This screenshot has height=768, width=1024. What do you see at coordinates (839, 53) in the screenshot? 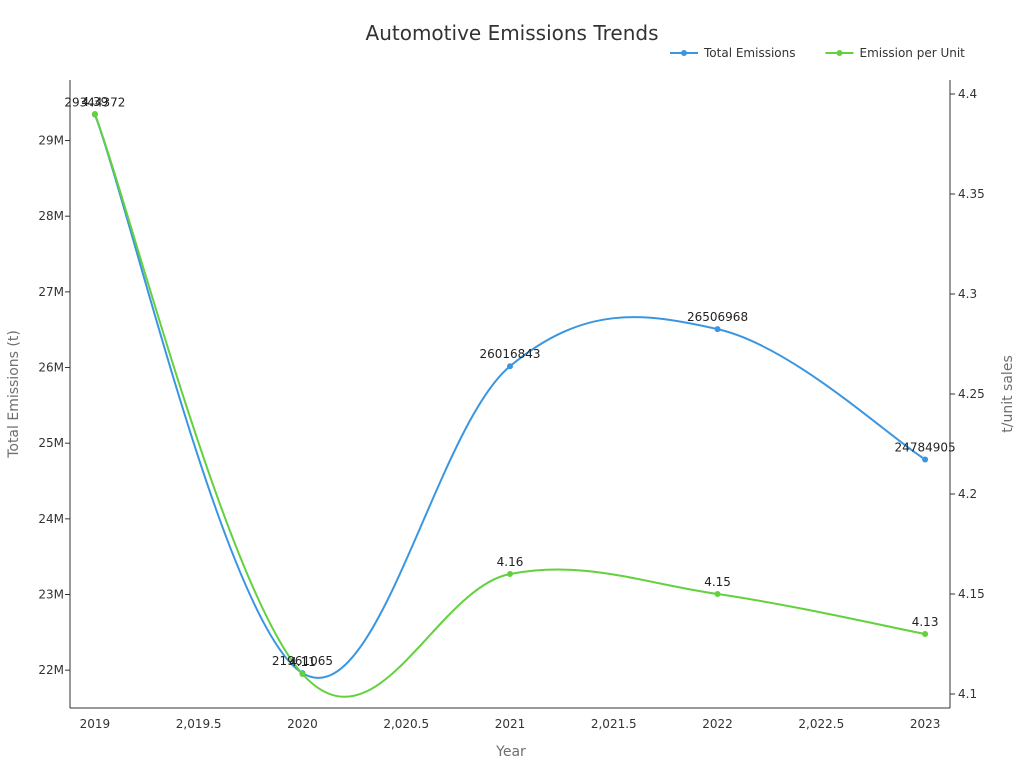
I see `legend-marker-emission-per-unit` at bounding box center [839, 53].